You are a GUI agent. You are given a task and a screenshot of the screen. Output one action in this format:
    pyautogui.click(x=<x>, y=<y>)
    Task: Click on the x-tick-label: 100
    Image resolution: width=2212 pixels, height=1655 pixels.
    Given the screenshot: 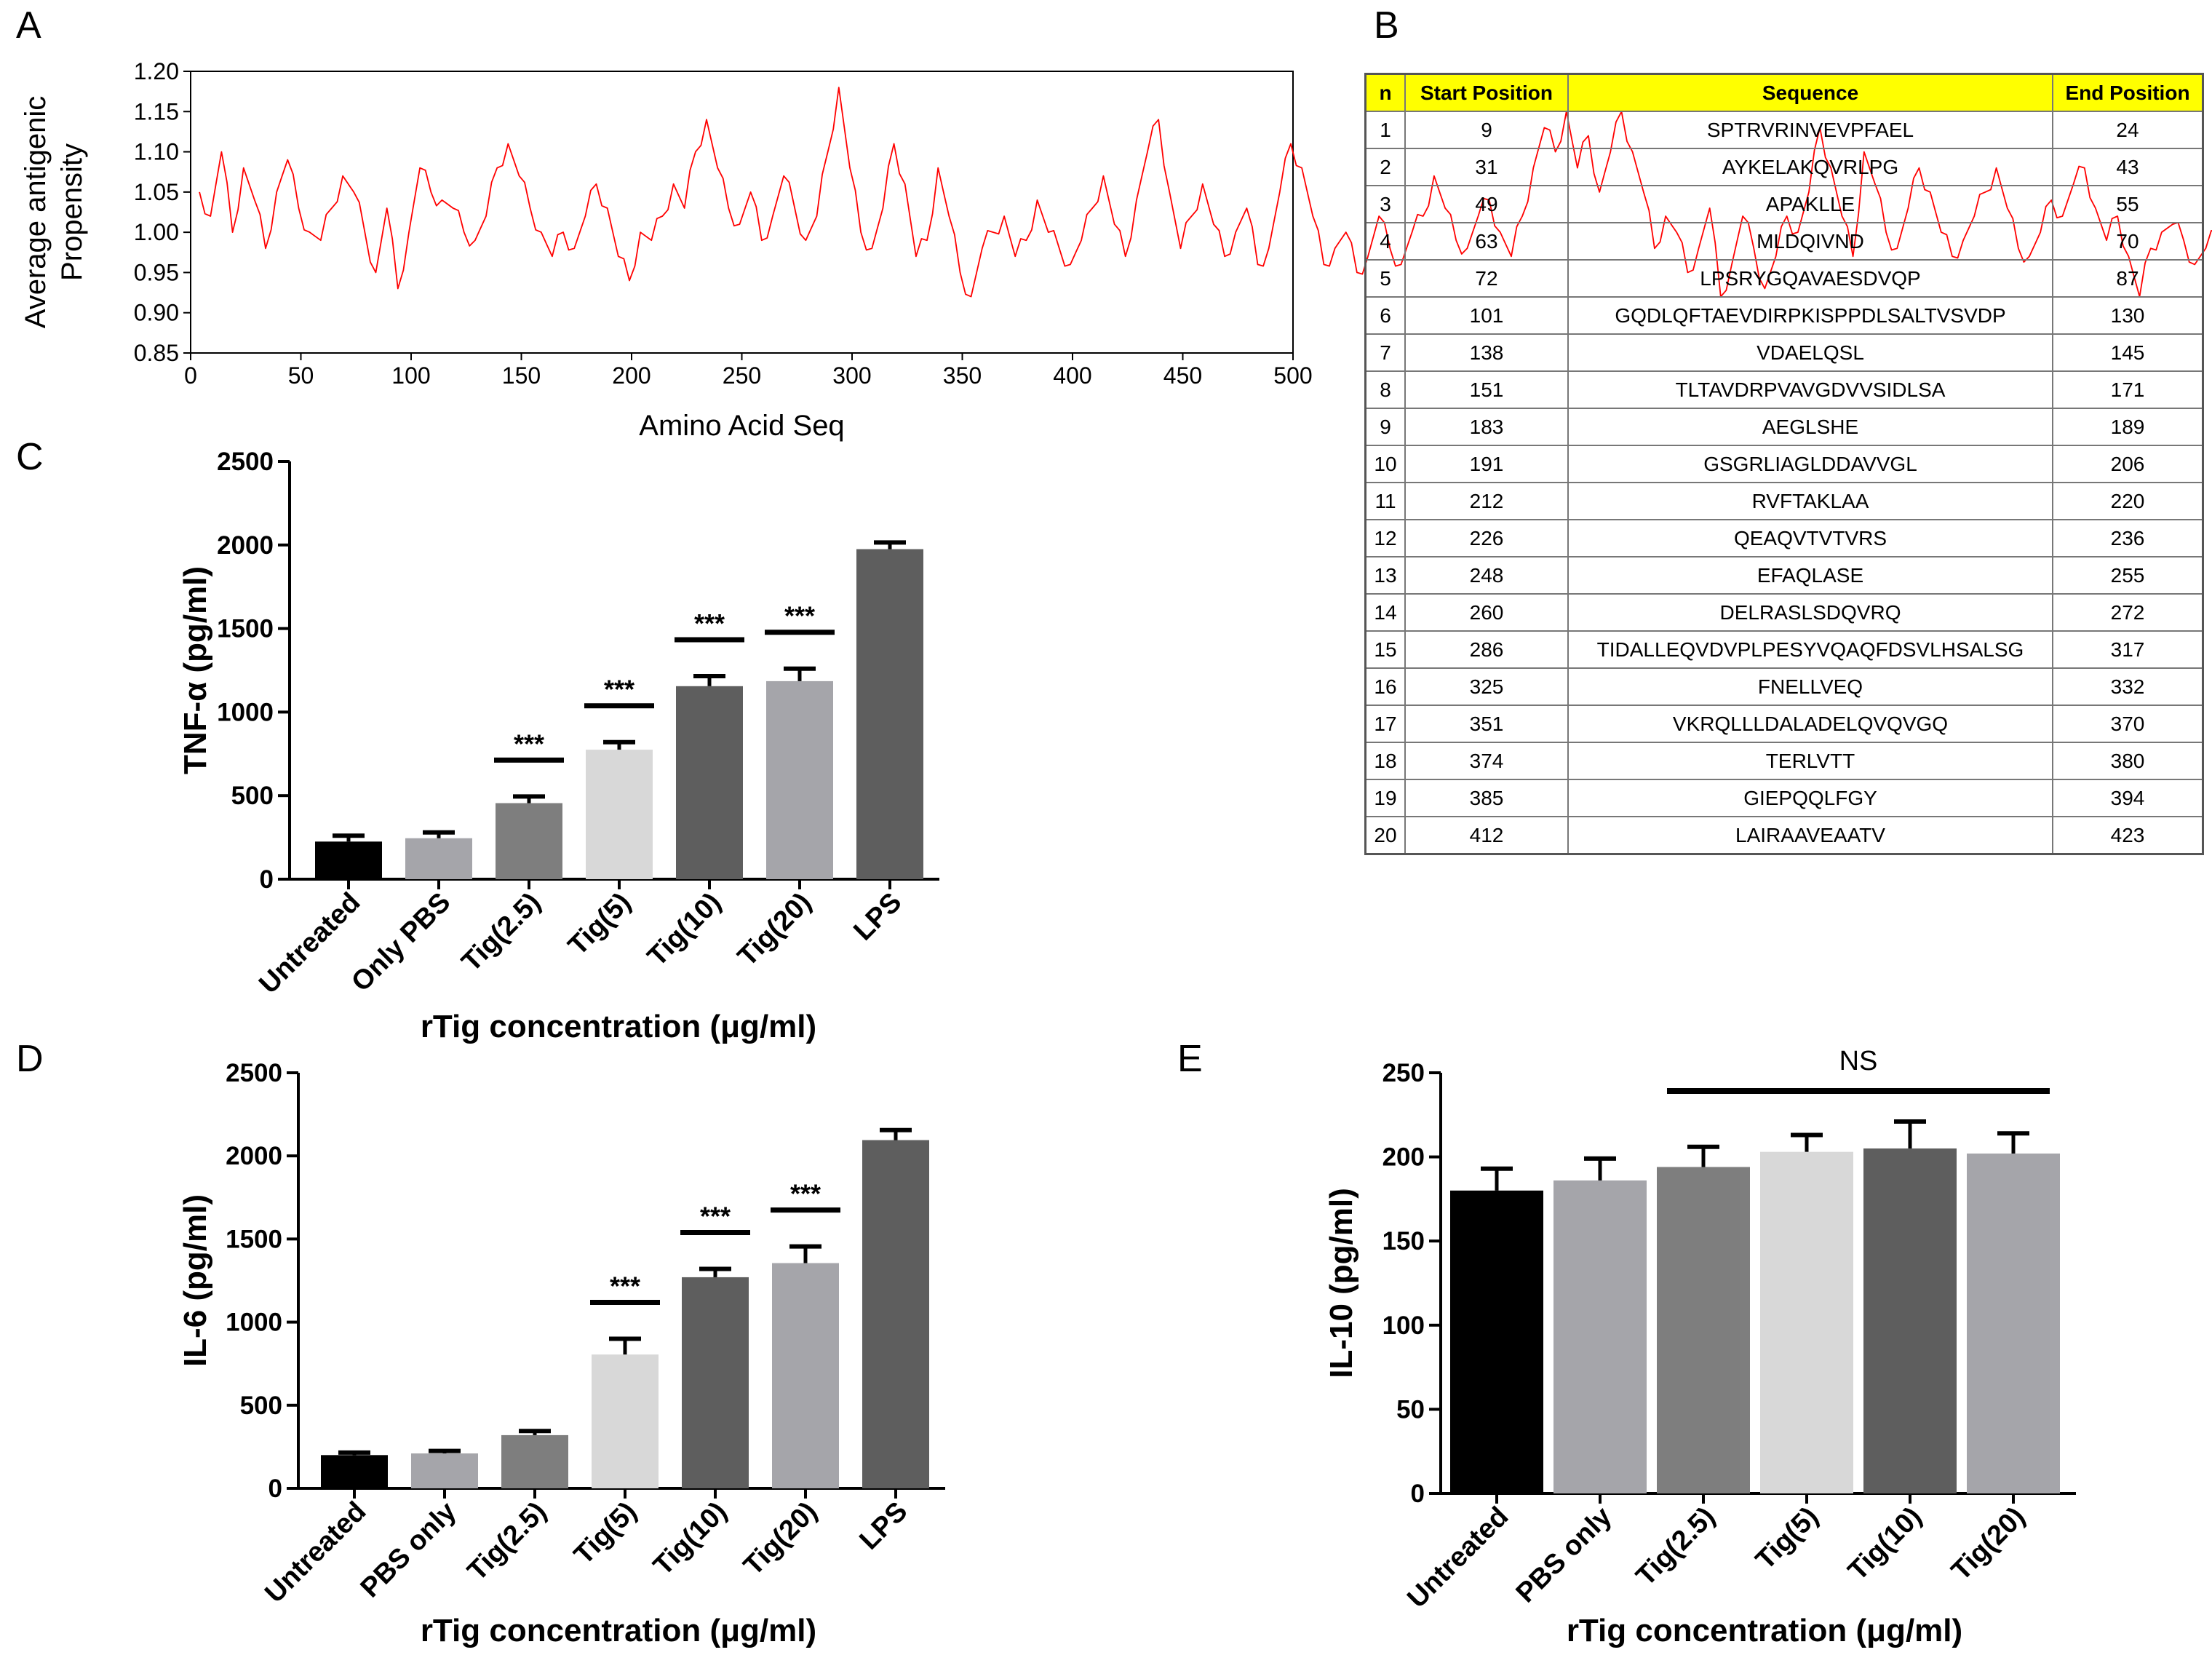 What is the action you would take?
    pyautogui.click(x=410, y=375)
    